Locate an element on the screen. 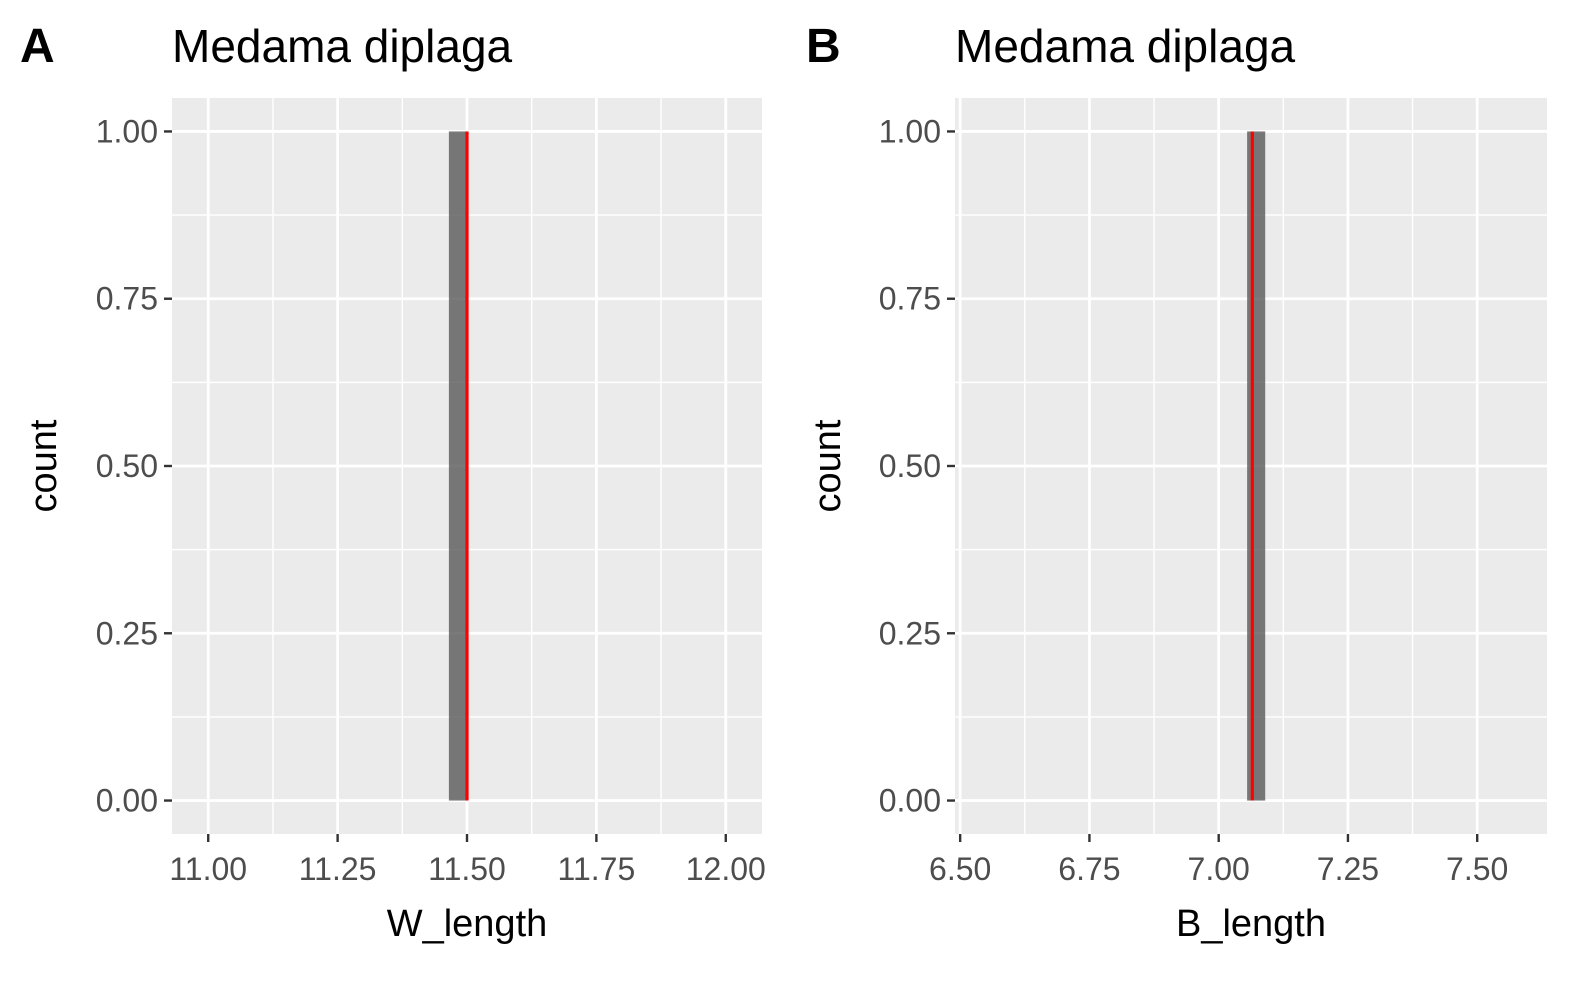  x-tick-label: 7.25 is located at coordinates (1348, 869).